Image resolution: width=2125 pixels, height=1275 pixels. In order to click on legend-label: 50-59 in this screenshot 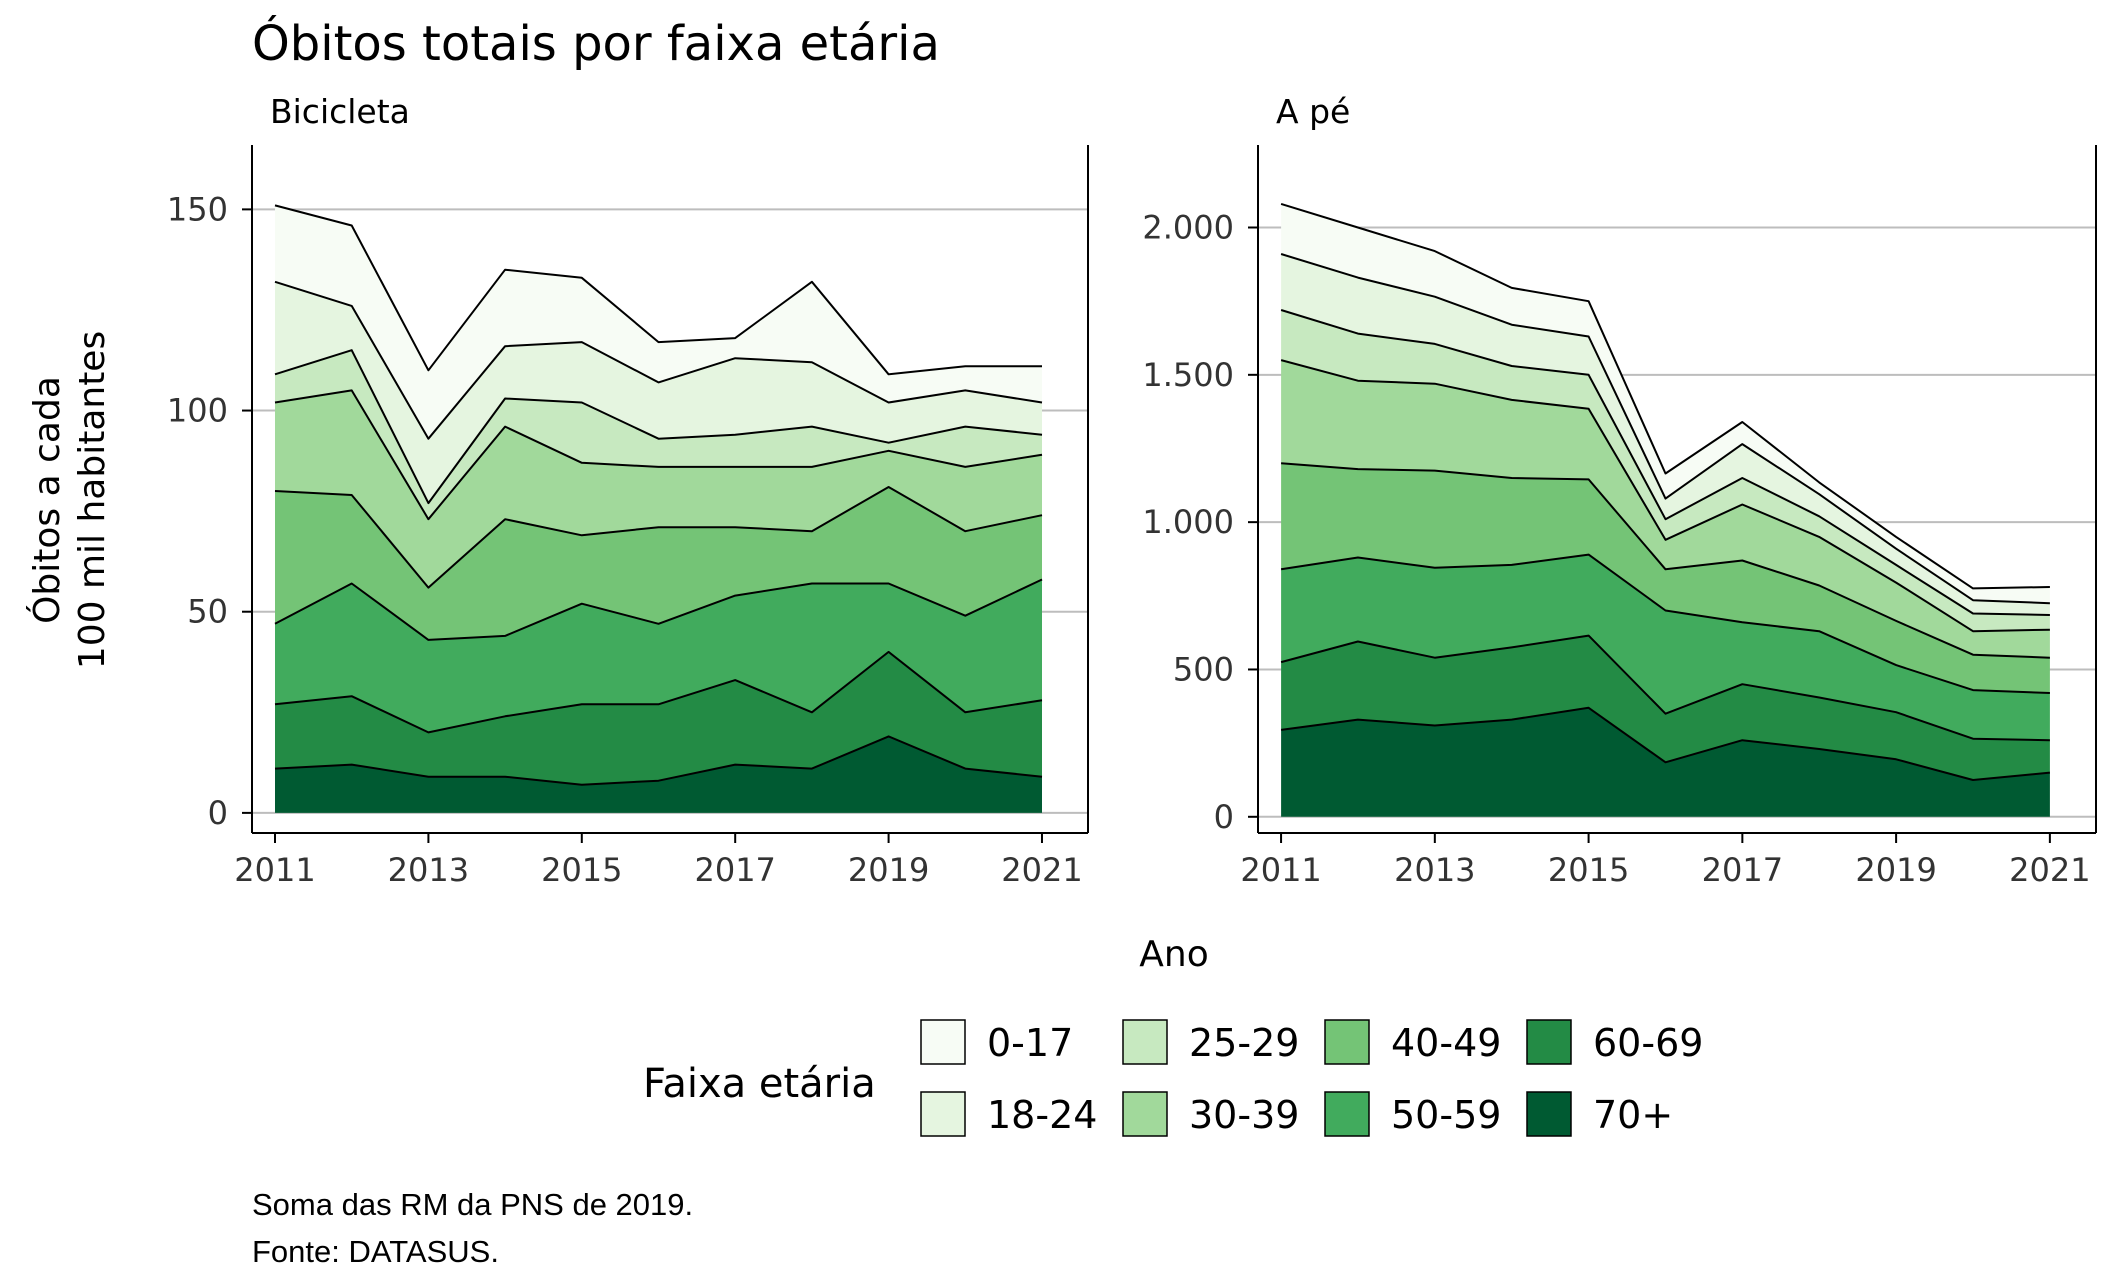, I will do `click(1446, 1115)`.